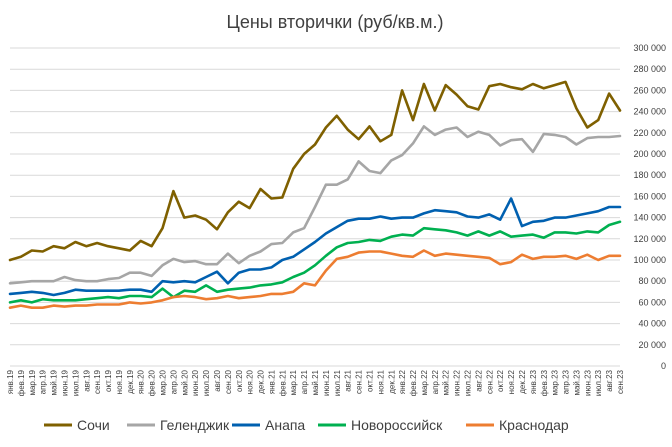 This screenshot has height=447, width=672. What do you see at coordinates (21, 382) in the screenshot?
I see `x-tick-label: фев.19` at bounding box center [21, 382].